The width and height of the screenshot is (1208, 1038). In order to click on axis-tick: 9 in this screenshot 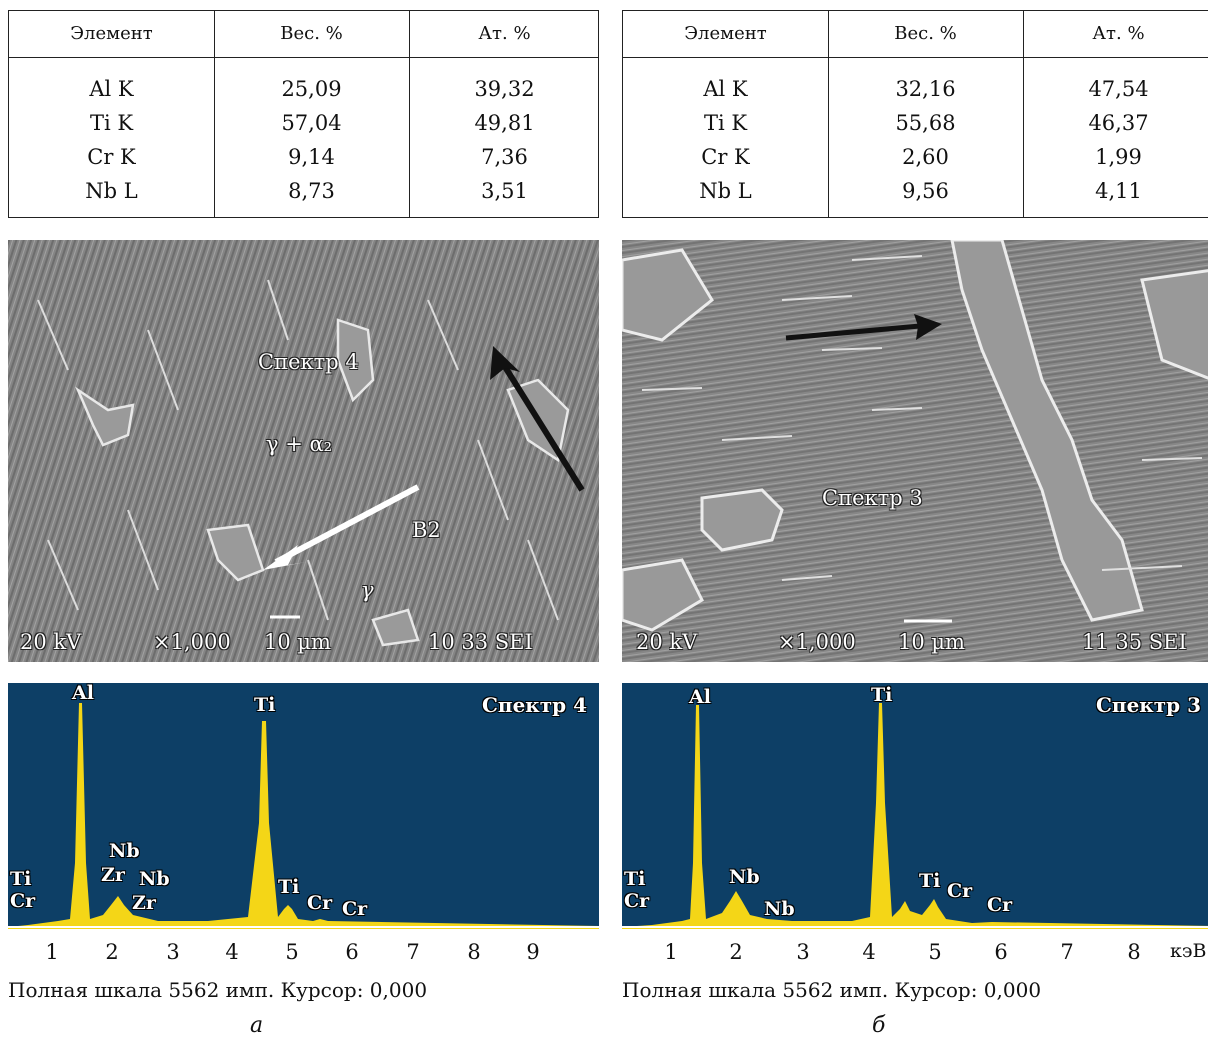, I will do `click(533, 952)`.